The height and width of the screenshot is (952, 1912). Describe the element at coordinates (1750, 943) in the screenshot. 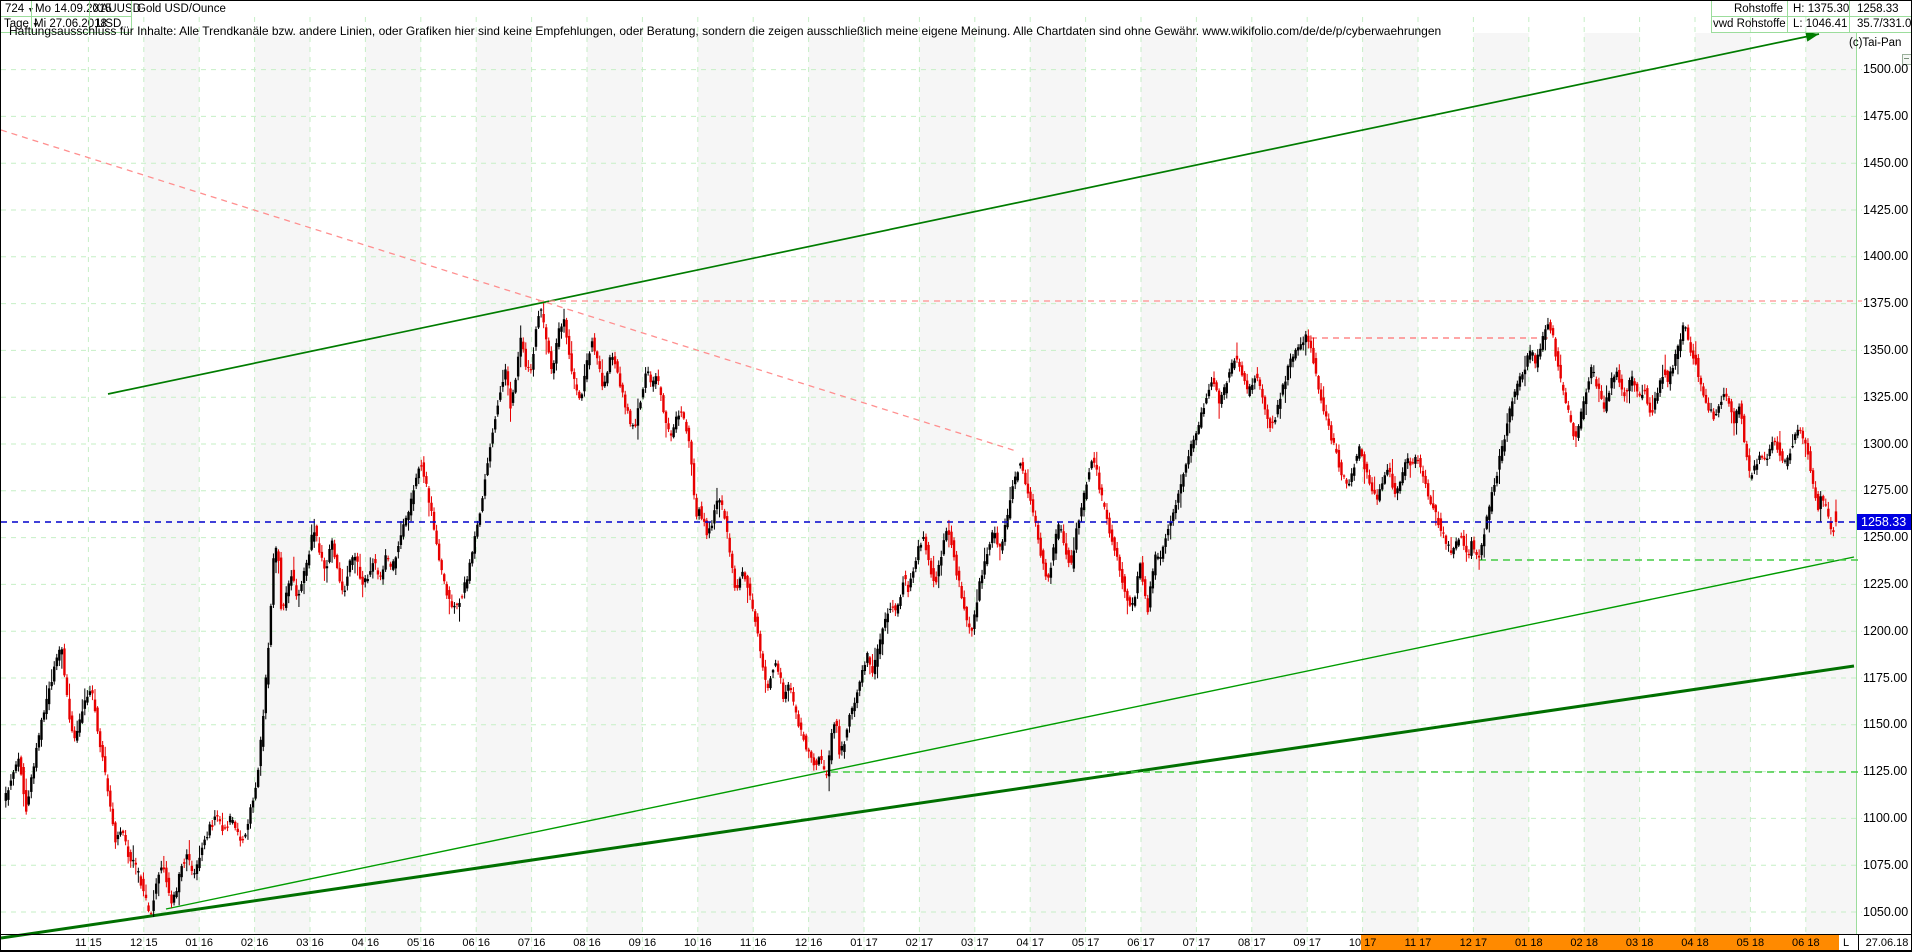

I see `month-label: 05 18` at that location.